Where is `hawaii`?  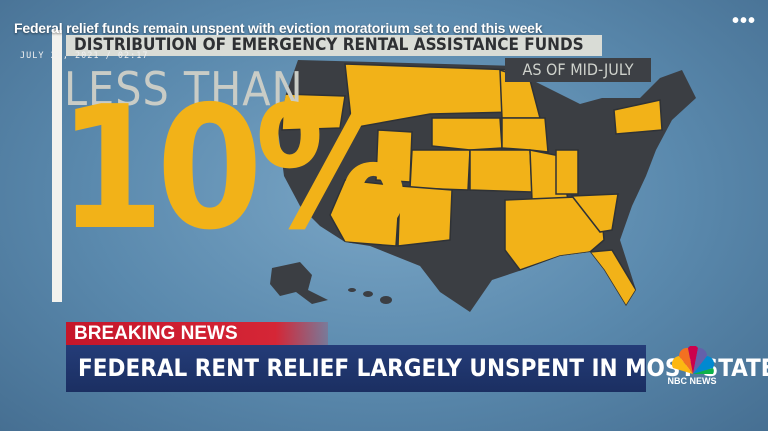
hawaii is located at coordinates (370, 296).